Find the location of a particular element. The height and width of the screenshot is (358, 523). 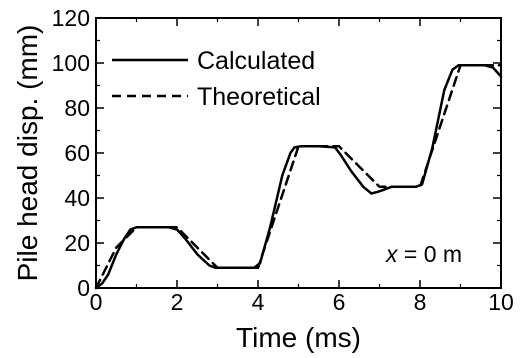

x-tick-label: 2 is located at coordinates (177, 302).